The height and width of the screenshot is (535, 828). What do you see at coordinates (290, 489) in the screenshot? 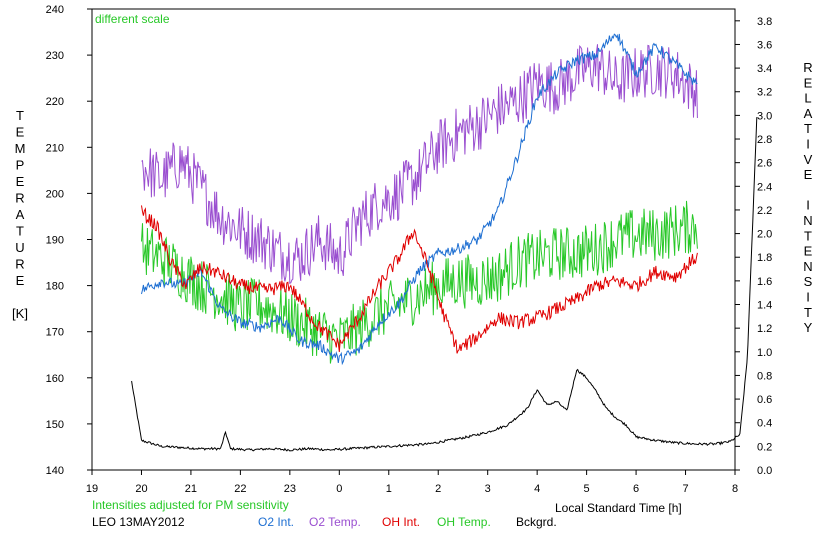
I see `x-tick-label: 23` at bounding box center [290, 489].